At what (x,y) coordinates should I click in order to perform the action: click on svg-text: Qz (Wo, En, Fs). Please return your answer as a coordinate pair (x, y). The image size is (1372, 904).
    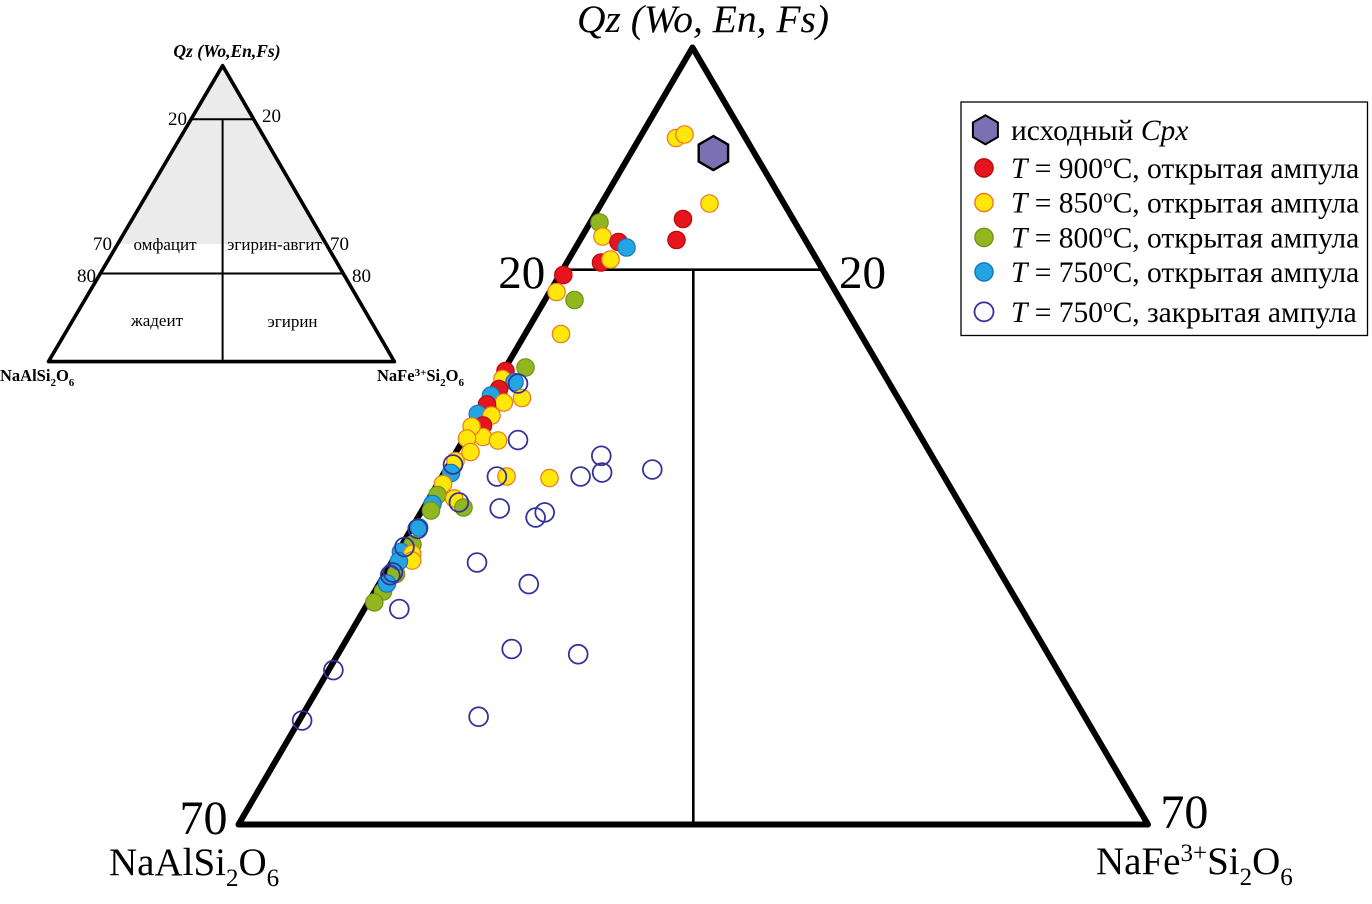
    Looking at the image, I should click on (703, 20).